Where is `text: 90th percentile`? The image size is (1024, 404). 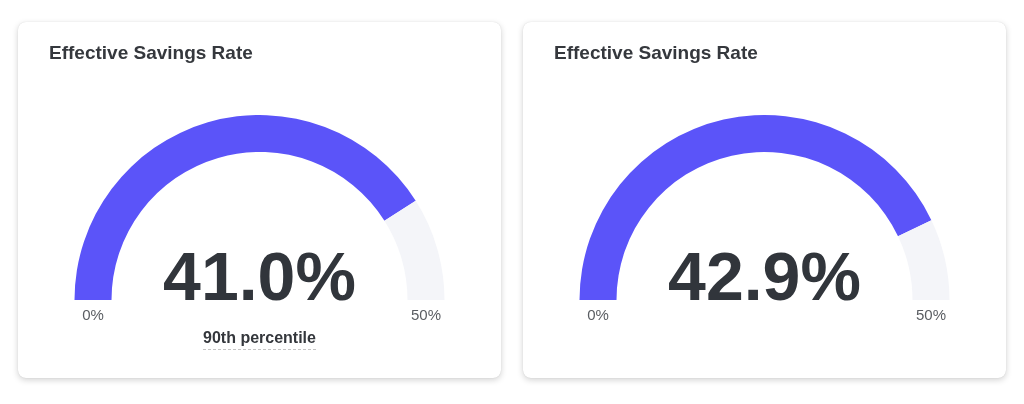
text: 90th percentile is located at coordinates (259, 339).